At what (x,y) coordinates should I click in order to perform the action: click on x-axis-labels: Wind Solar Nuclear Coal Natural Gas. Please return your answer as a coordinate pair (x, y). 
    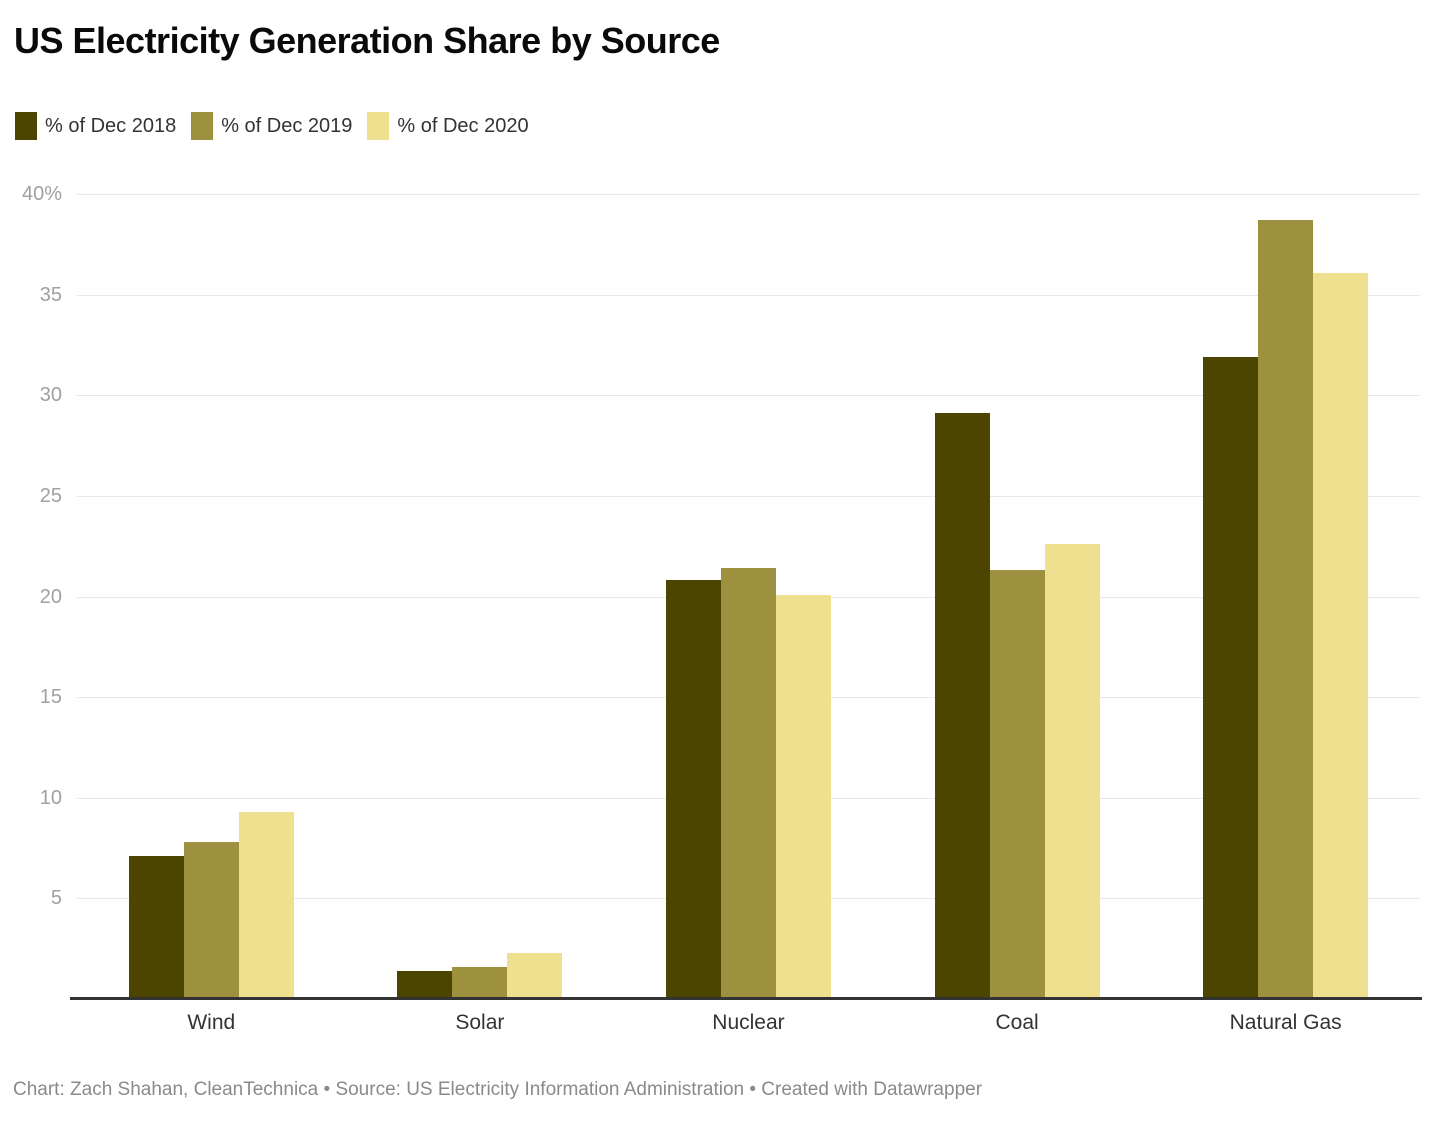
    Looking at the image, I should click on (748, 1023).